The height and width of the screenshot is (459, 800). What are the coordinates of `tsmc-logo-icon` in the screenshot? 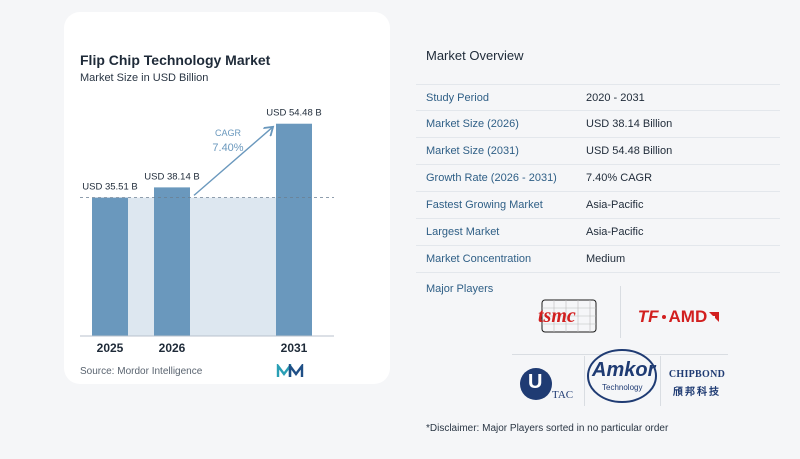 It's located at (569, 316).